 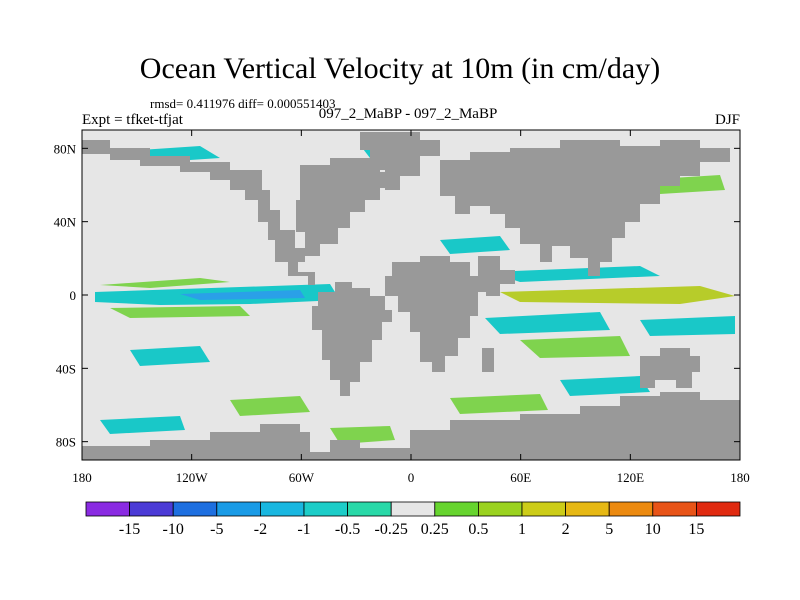 What do you see at coordinates (132, 120) in the screenshot?
I see `experiment-label: Expt = tfket-tfjat` at bounding box center [132, 120].